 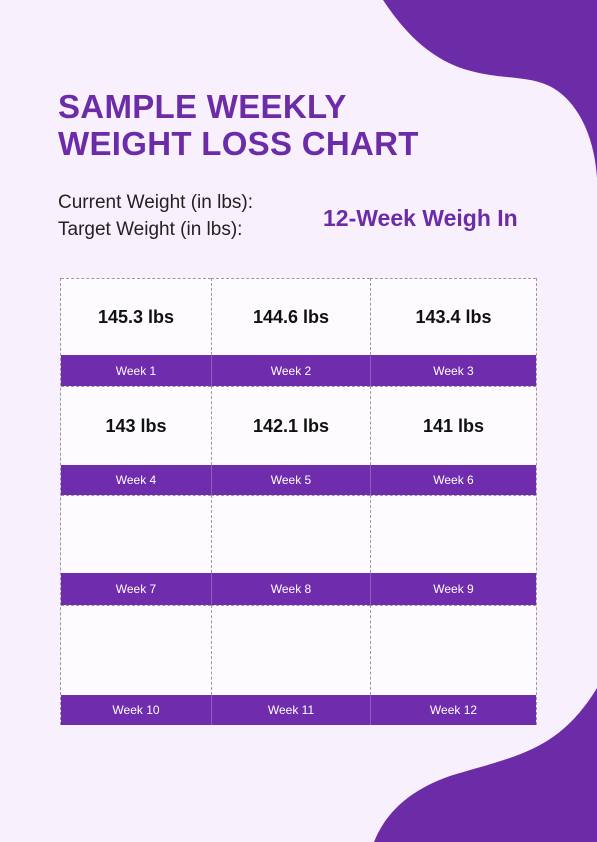 I want to click on page-title: SAMPLE WEEKLY WEIGHT LOSS CHART, so click(x=268, y=125).